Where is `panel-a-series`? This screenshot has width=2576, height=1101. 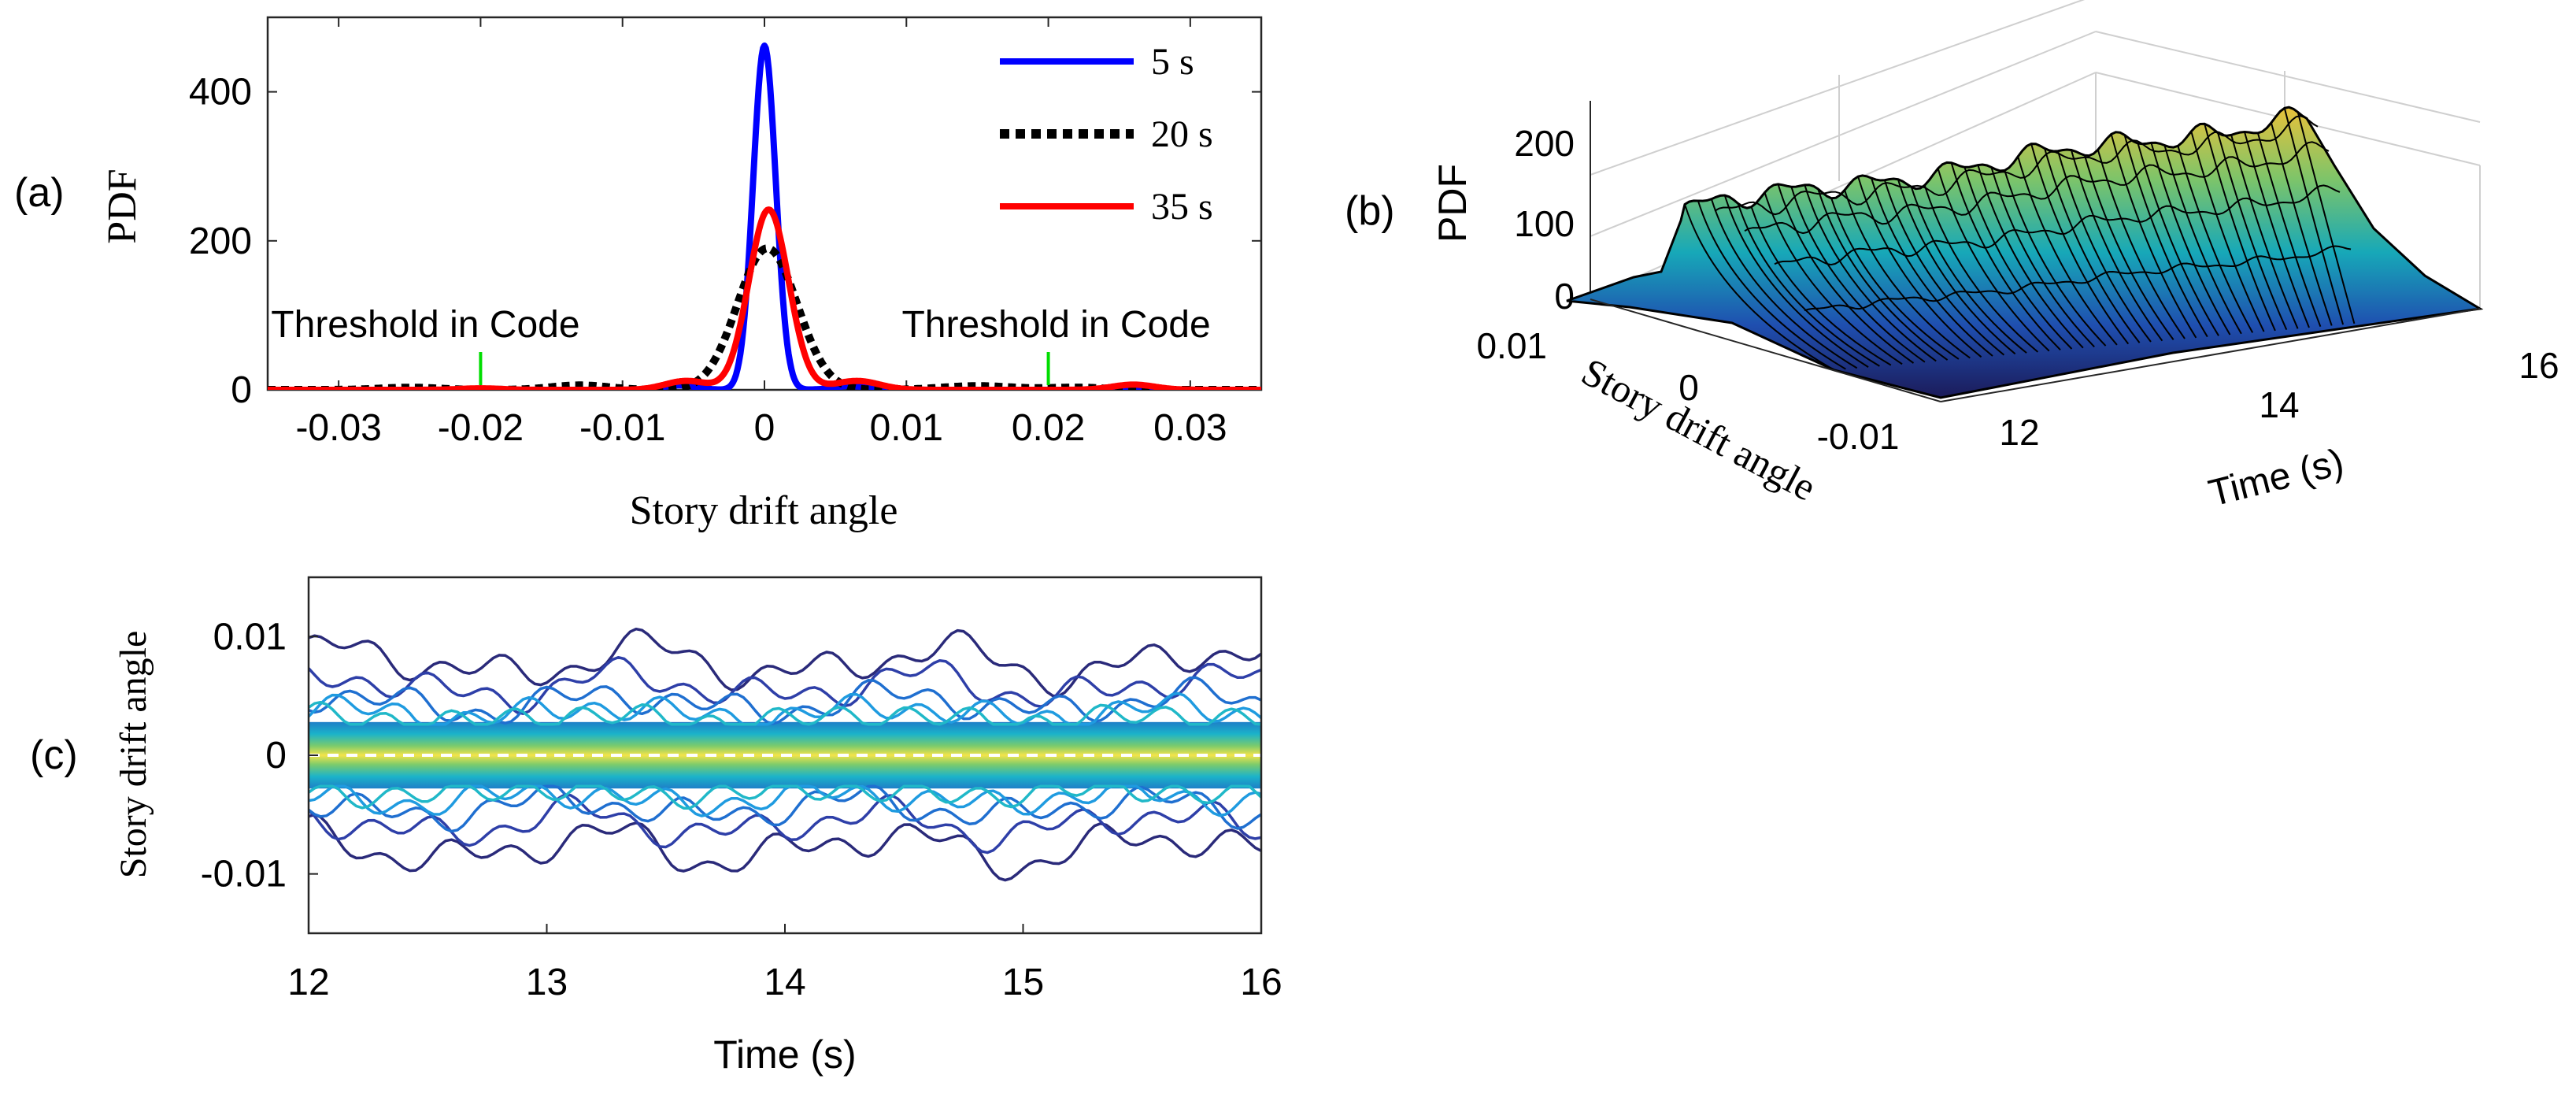 panel-a-series is located at coordinates (764, 216).